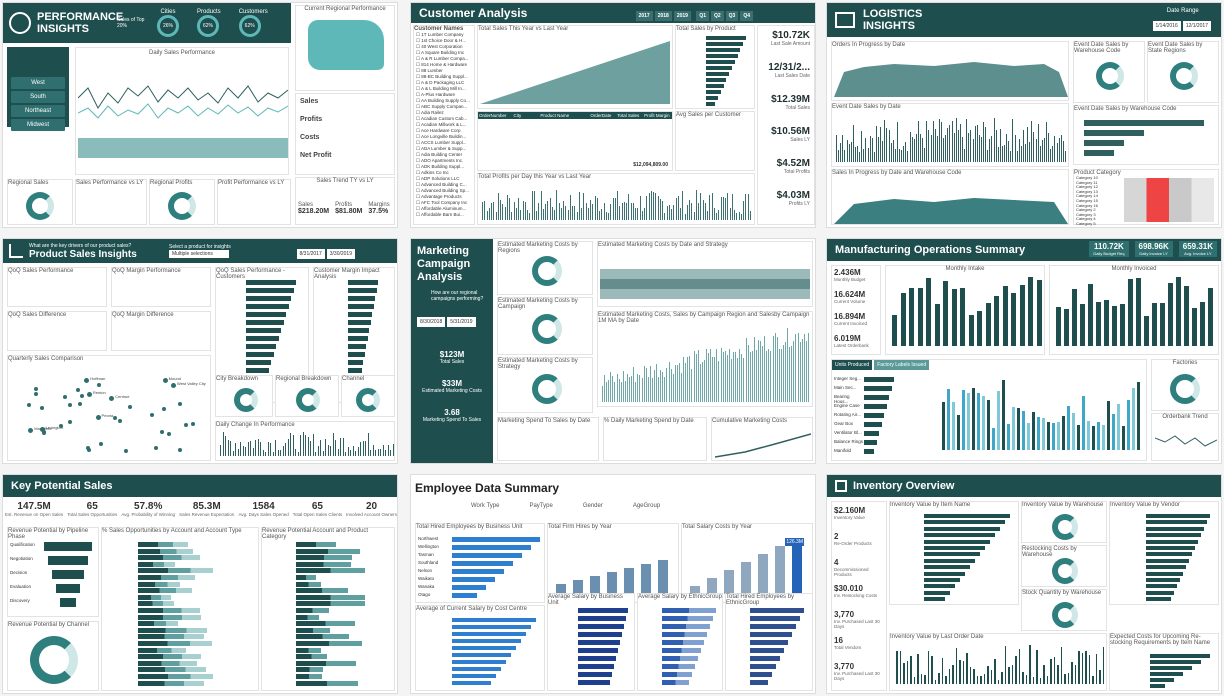  I want to click on kpi-label: Re-Order Products, so click(853, 543).